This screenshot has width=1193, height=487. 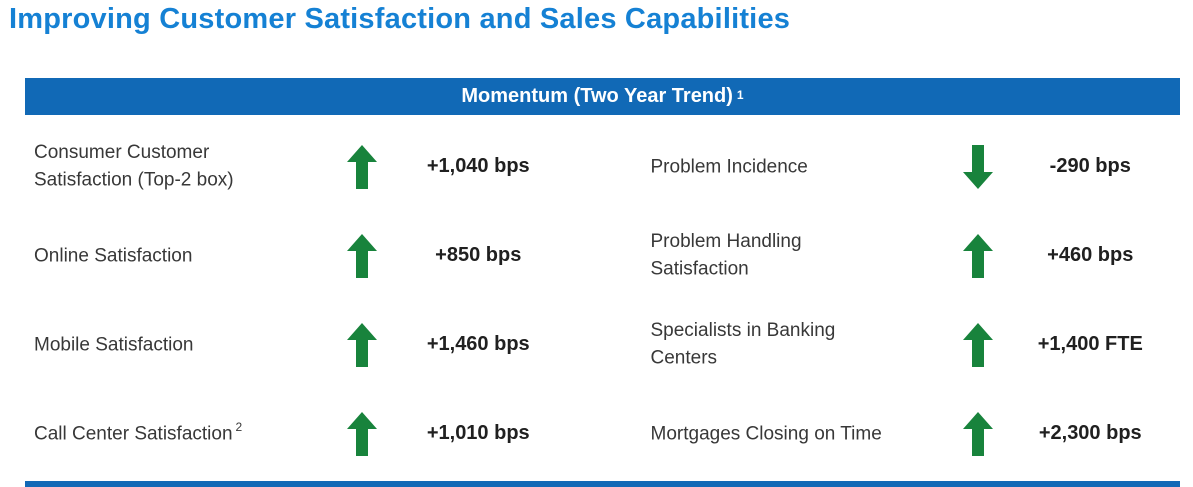 I want to click on metric-value: +460 bps, so click(x=1090, y=255).